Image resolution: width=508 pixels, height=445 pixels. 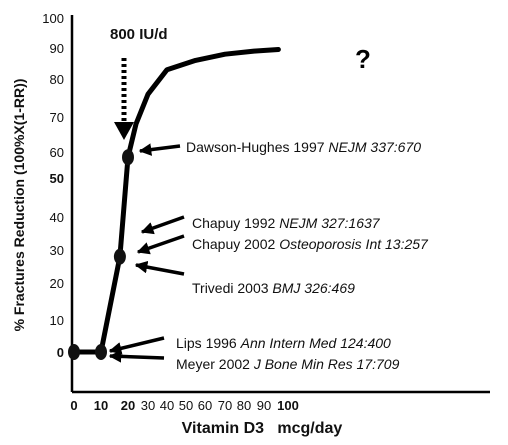 What do you see at coordinates (128, 405) in the screenshot?
I see `x-tick-label: 20` at bounding box center [128, 405].